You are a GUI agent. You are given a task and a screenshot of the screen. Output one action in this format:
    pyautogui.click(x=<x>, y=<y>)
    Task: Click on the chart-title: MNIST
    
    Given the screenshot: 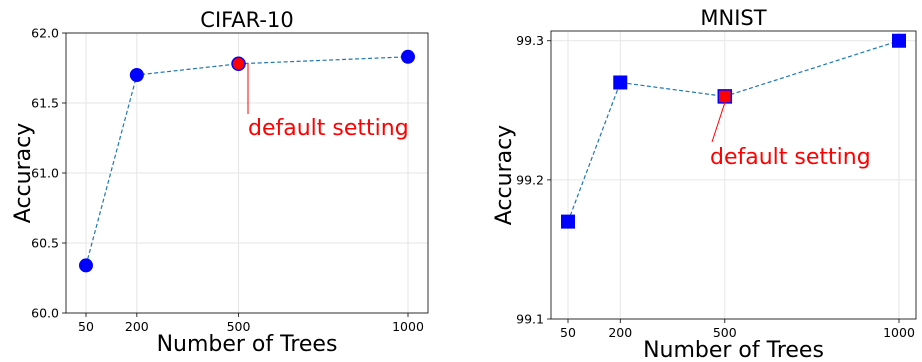 What is the action you would take?
    pyautogui.click(x=733, y=18)
    